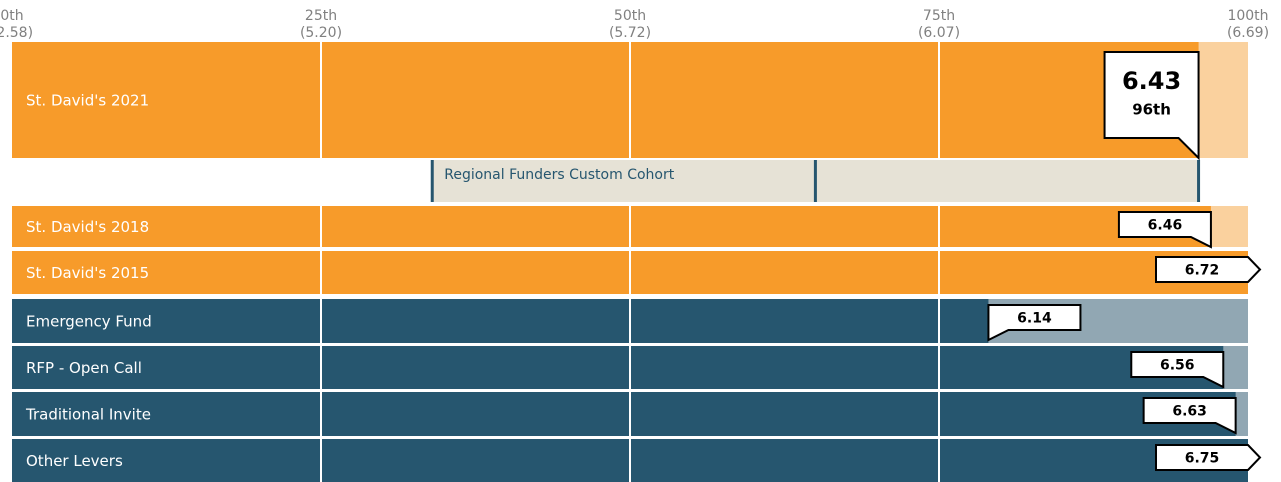 Image resolution: width=1281 pixels, height=482 pixels. Describe the element at coordinates (88, 415) in the screenshot. I see `row-label: Traditional Invite` at that location.